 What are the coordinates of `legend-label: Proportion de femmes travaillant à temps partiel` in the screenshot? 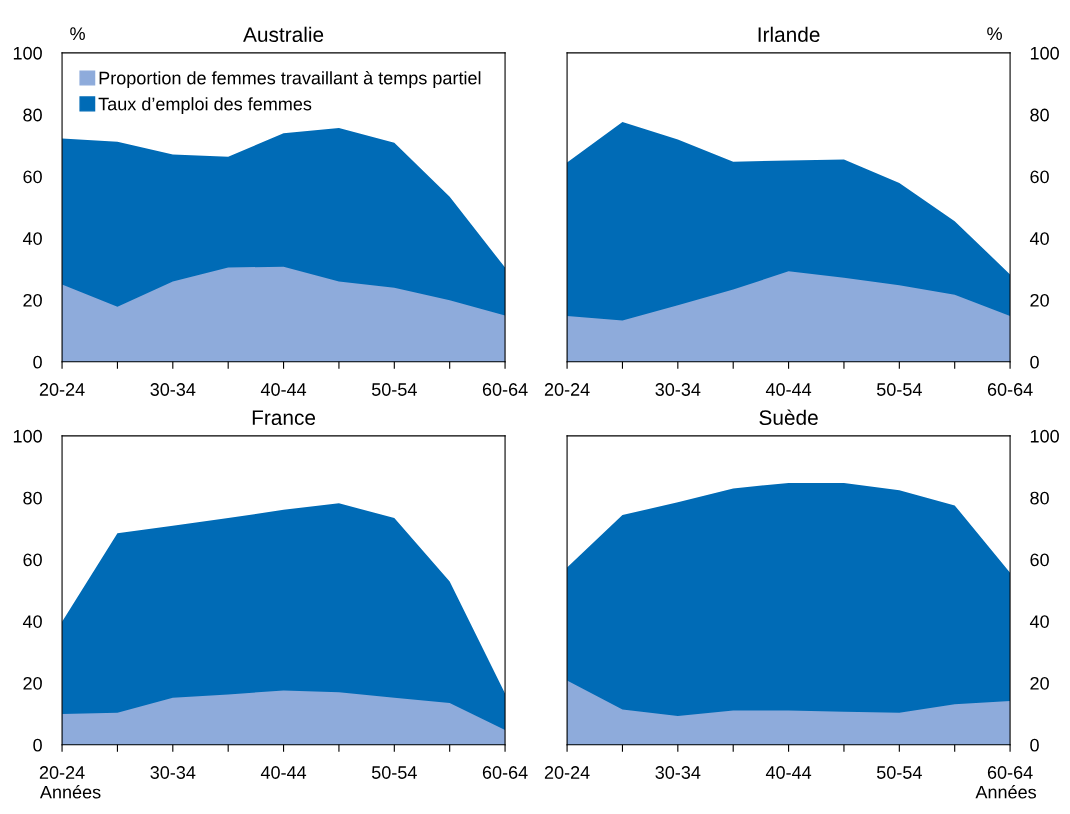 It's located at (290, 79).